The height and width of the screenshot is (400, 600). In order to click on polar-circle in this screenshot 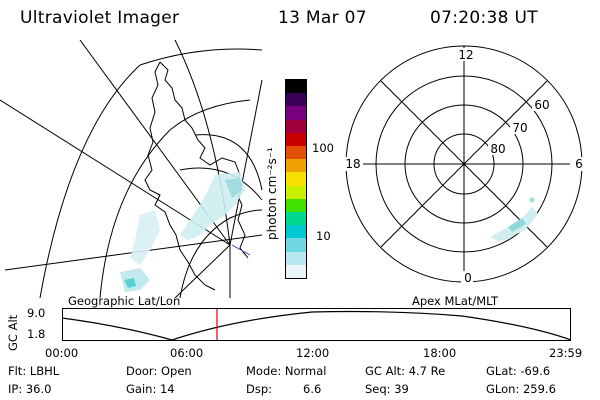, I will do `click(228, 162)`.